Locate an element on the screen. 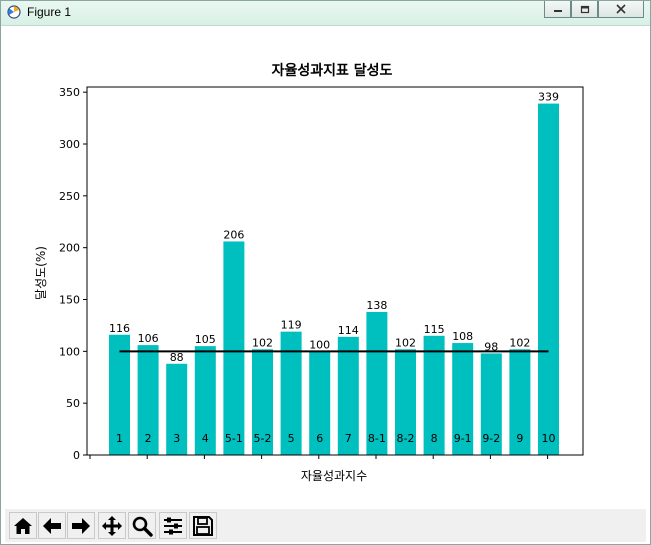 The image size is (651, 545). category-label-3: 3 is located at coordinates (176, 438).